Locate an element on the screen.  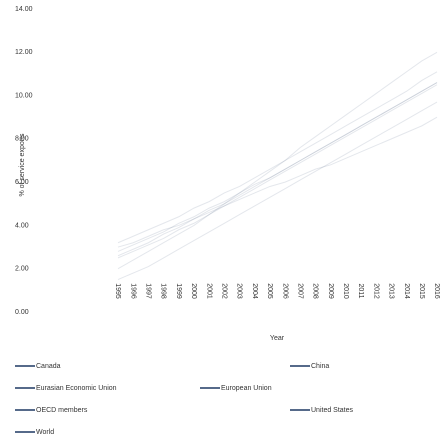
y-tick-label: 4.00 is located at coordinates (22, 225).